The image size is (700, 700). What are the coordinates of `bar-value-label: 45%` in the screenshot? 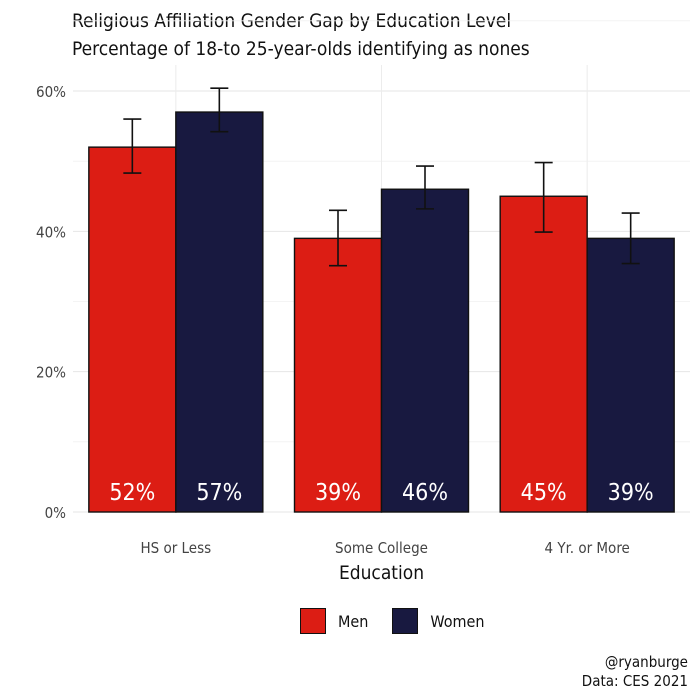 It's located at (544, 493).